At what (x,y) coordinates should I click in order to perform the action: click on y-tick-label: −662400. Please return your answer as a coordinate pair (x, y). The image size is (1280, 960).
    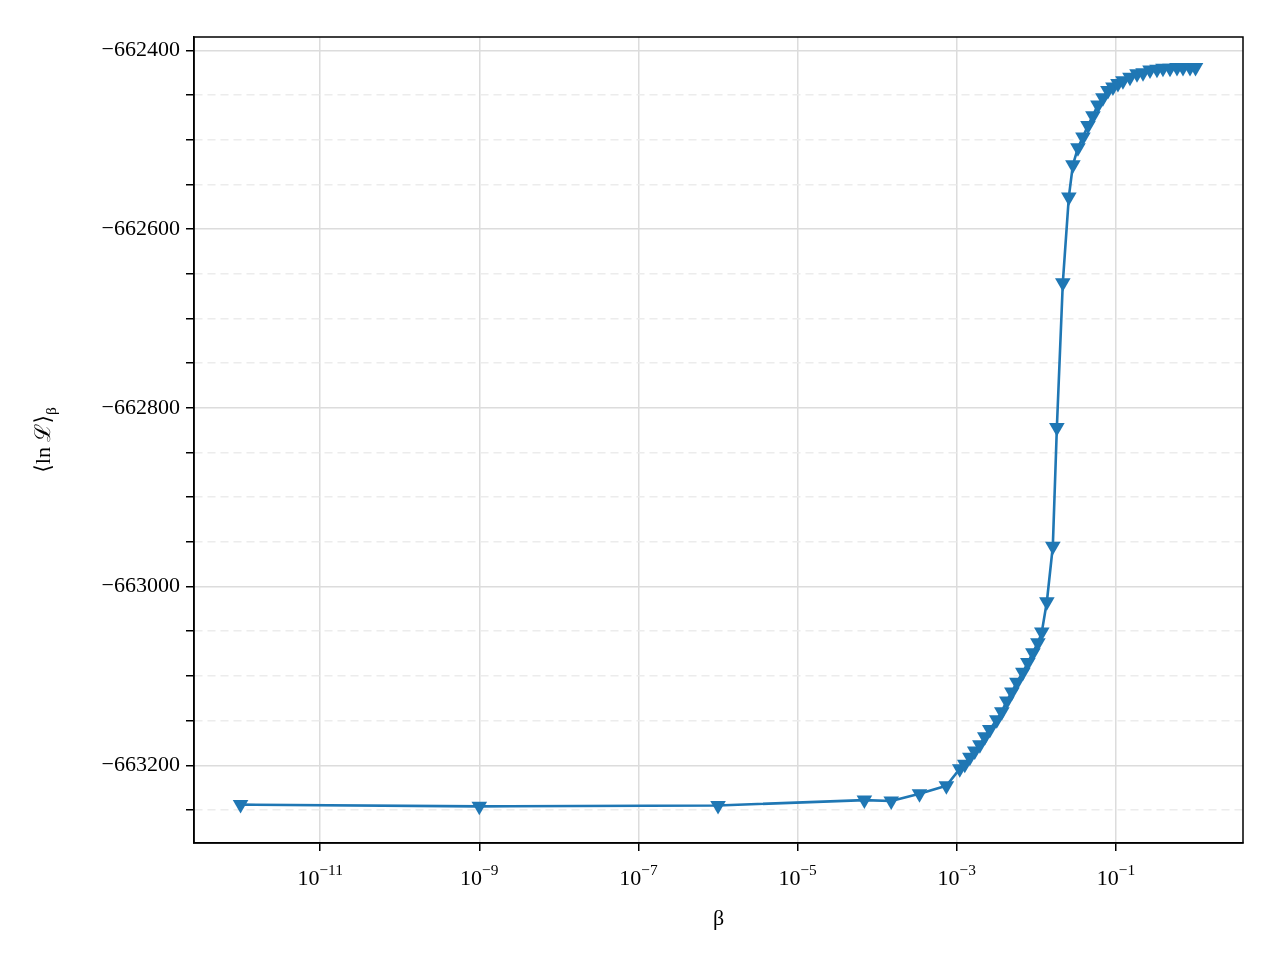
    Looking at the image, I should click on (140, 49).